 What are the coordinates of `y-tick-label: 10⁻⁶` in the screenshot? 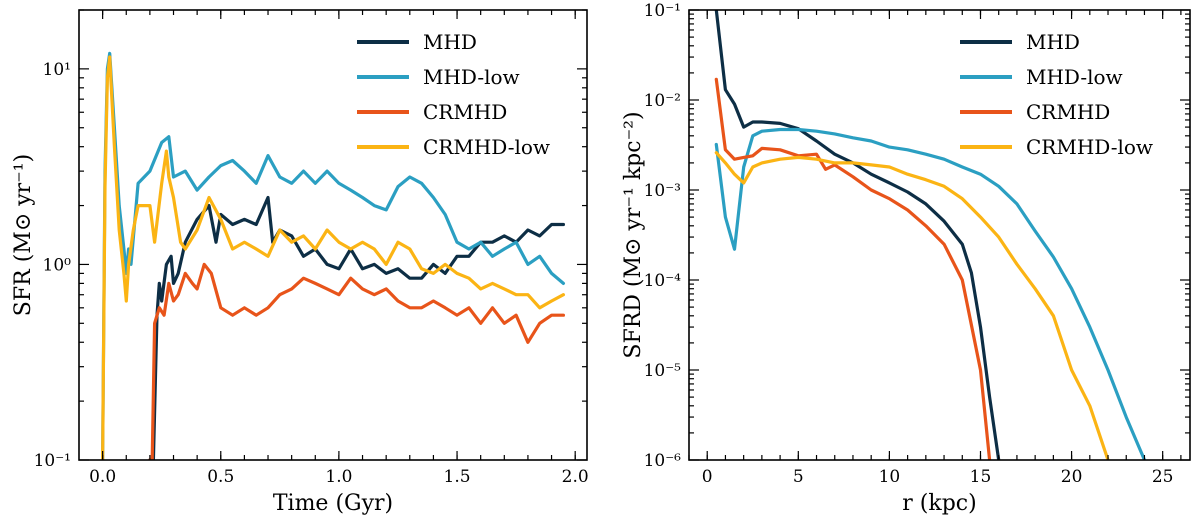 It's located at (663, 461).